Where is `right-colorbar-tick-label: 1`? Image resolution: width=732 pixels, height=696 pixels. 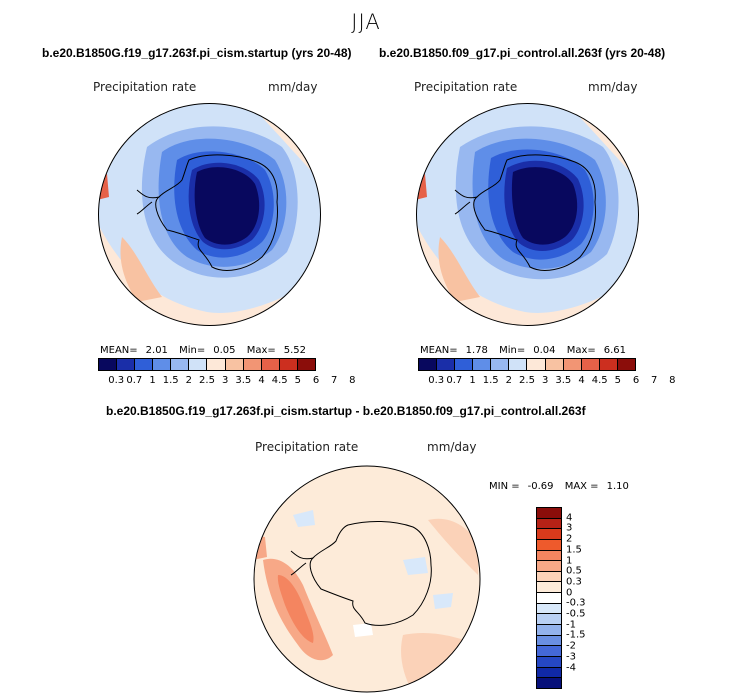
right-colorbar-tick-label: 1 is located at coordinates (472, 380).